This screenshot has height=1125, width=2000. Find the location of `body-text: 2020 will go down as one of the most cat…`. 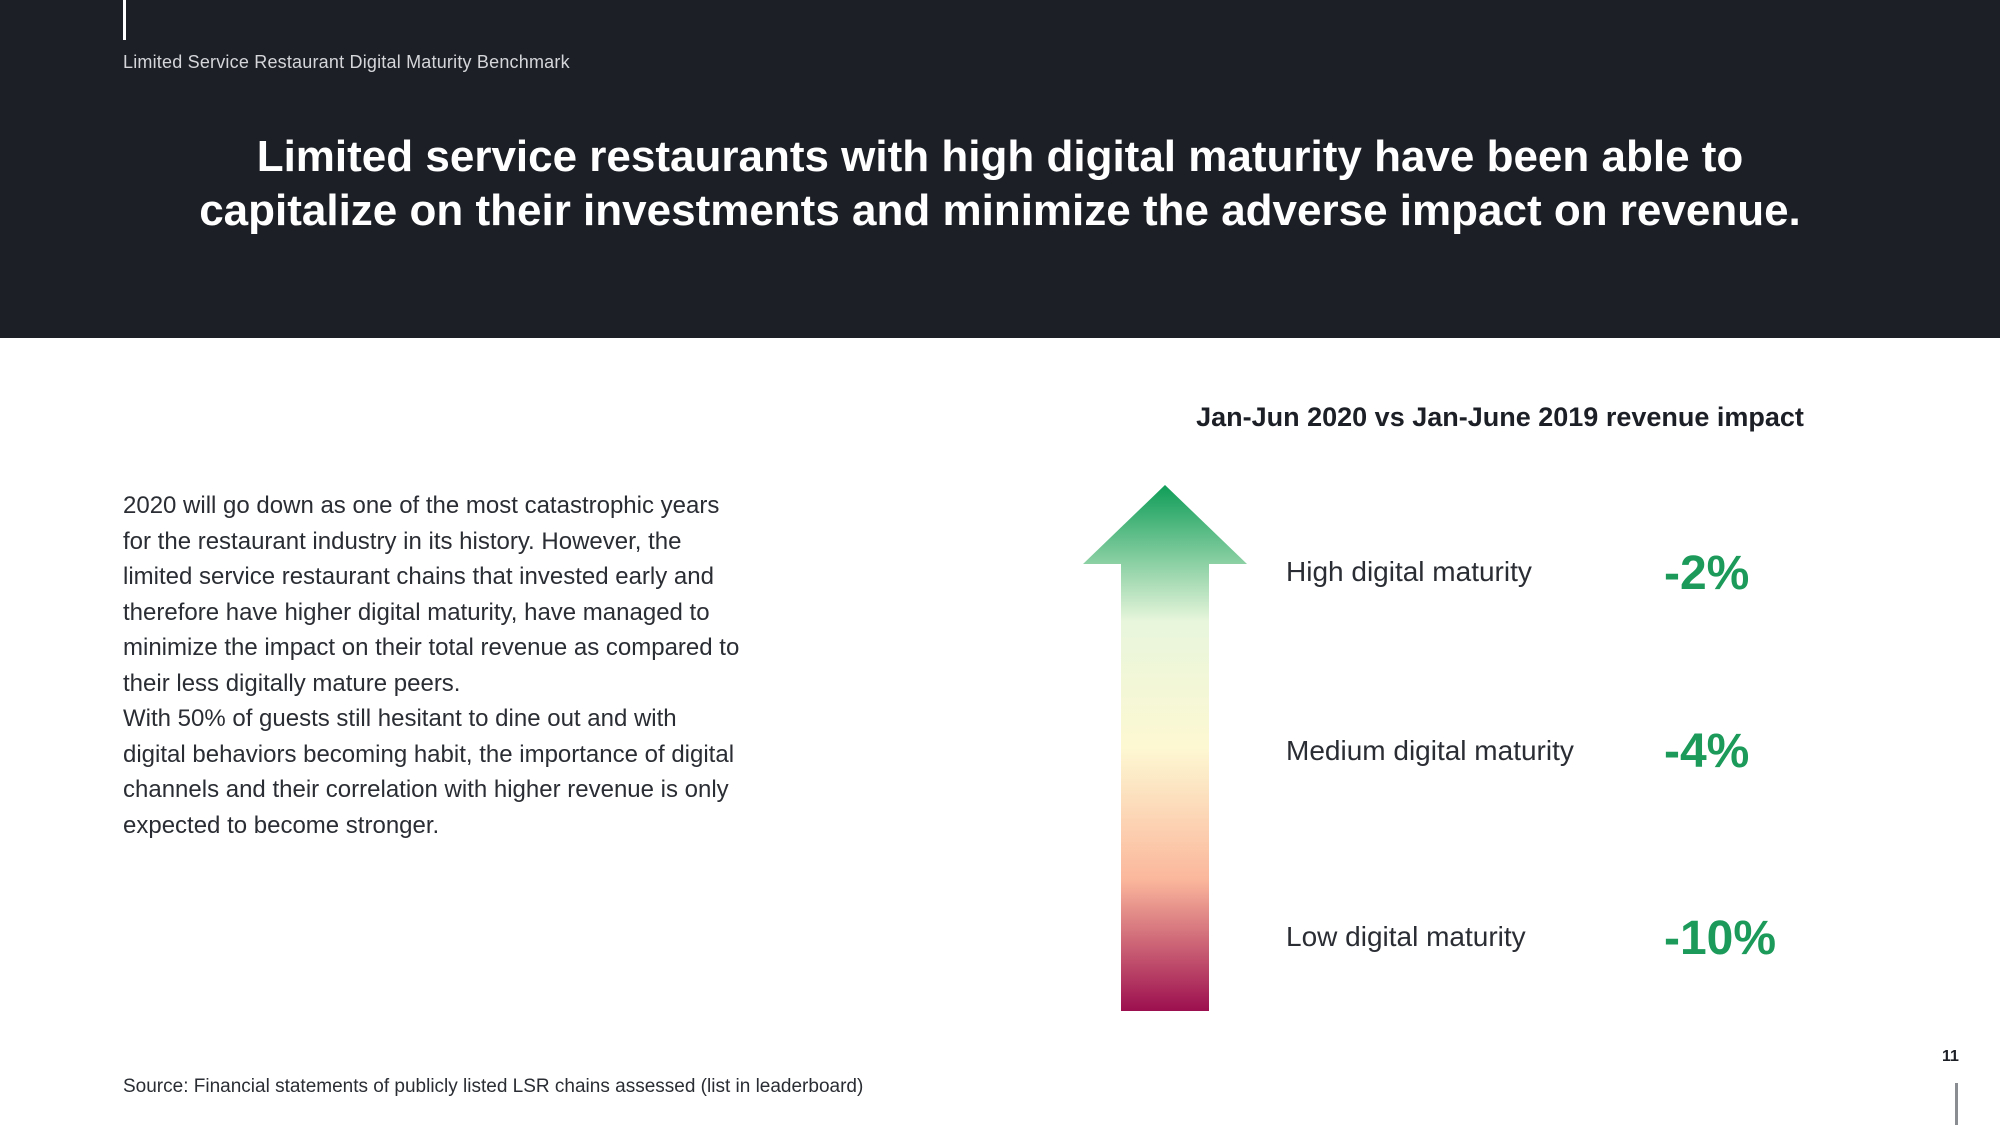

body-text: 2020 will go down as one of the most cat… is located at coordinates (433, 665).